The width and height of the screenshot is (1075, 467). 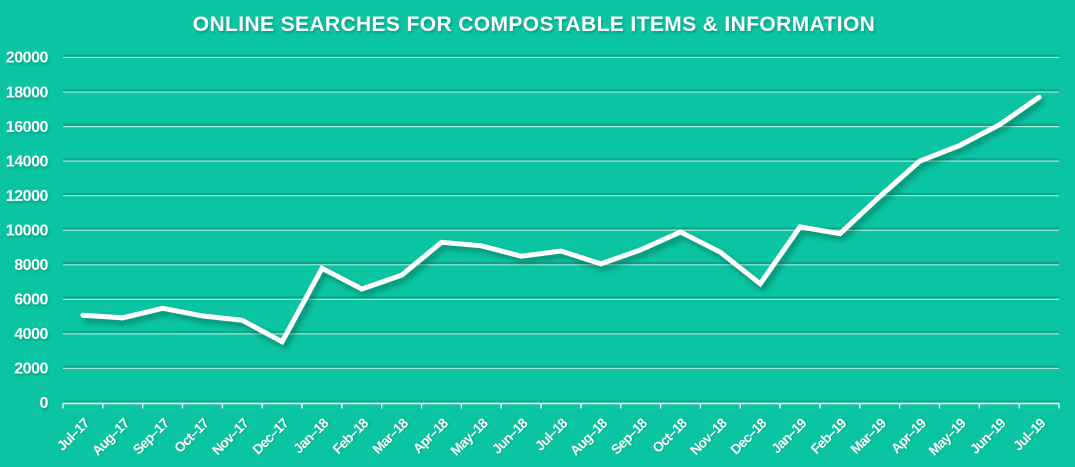 What do you see at coordinates (947, 436) in the screenshot?
I see `svg-text: May–19` at bounding box center [947, 436].